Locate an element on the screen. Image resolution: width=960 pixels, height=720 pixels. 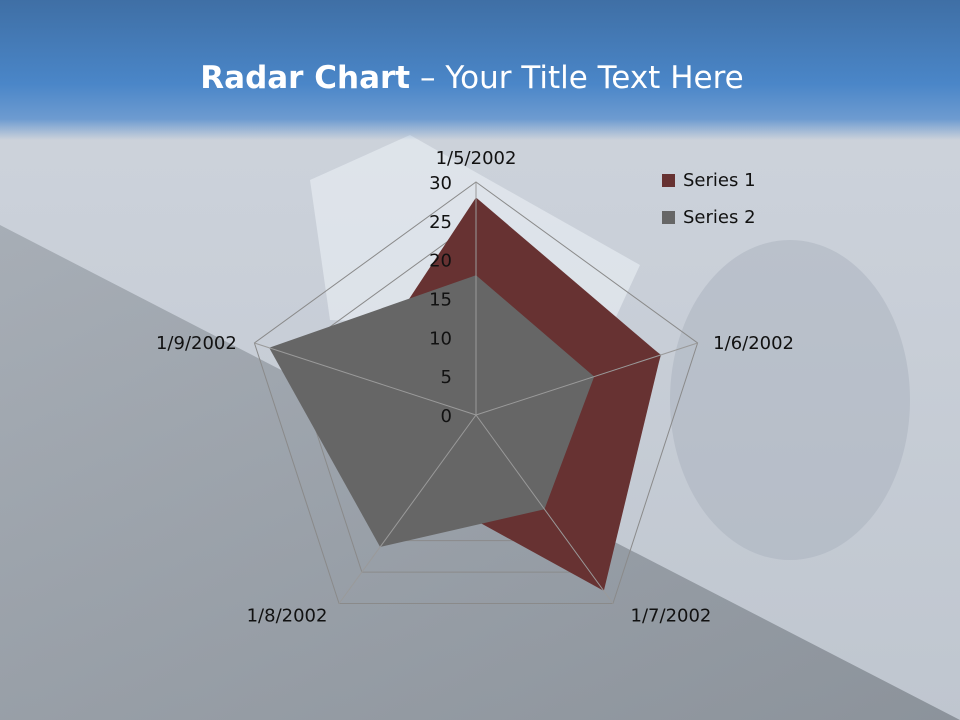
legend-label: Series 1 is located at coordinates (719, 180).